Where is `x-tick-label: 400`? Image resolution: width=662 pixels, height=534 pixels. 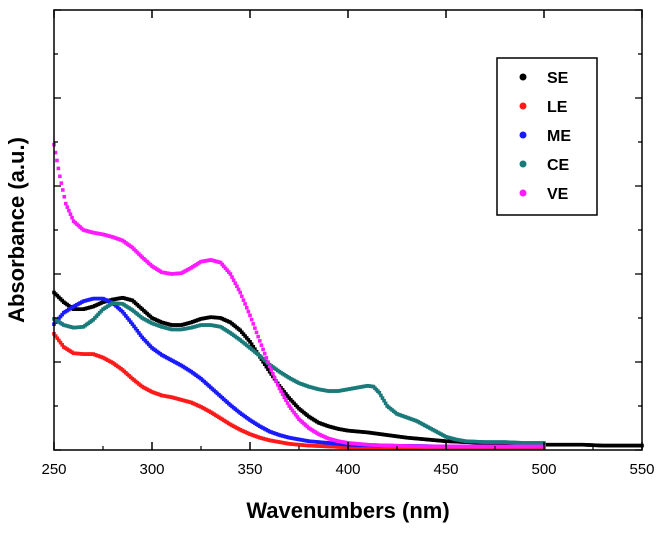 x-tick-label: 400 is located at coordinates (347, 469).